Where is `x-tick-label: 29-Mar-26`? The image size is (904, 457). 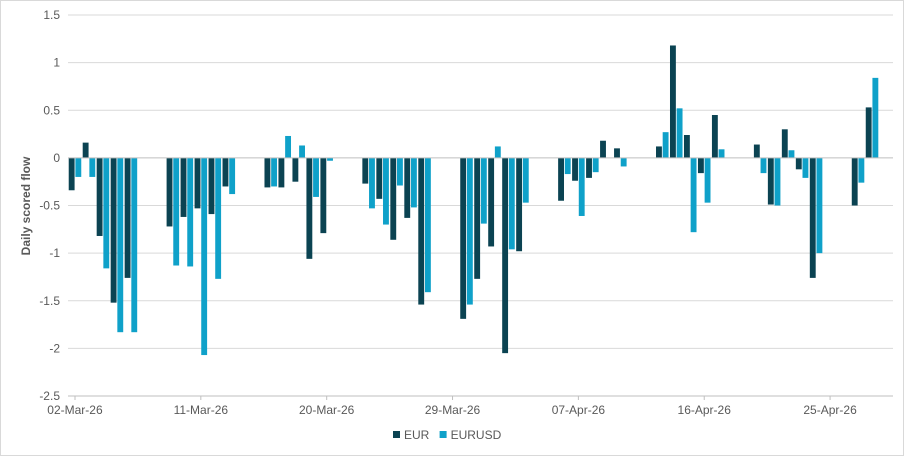
x-tick-label: 29-Mar-26 is located at coordinates (453, 410).